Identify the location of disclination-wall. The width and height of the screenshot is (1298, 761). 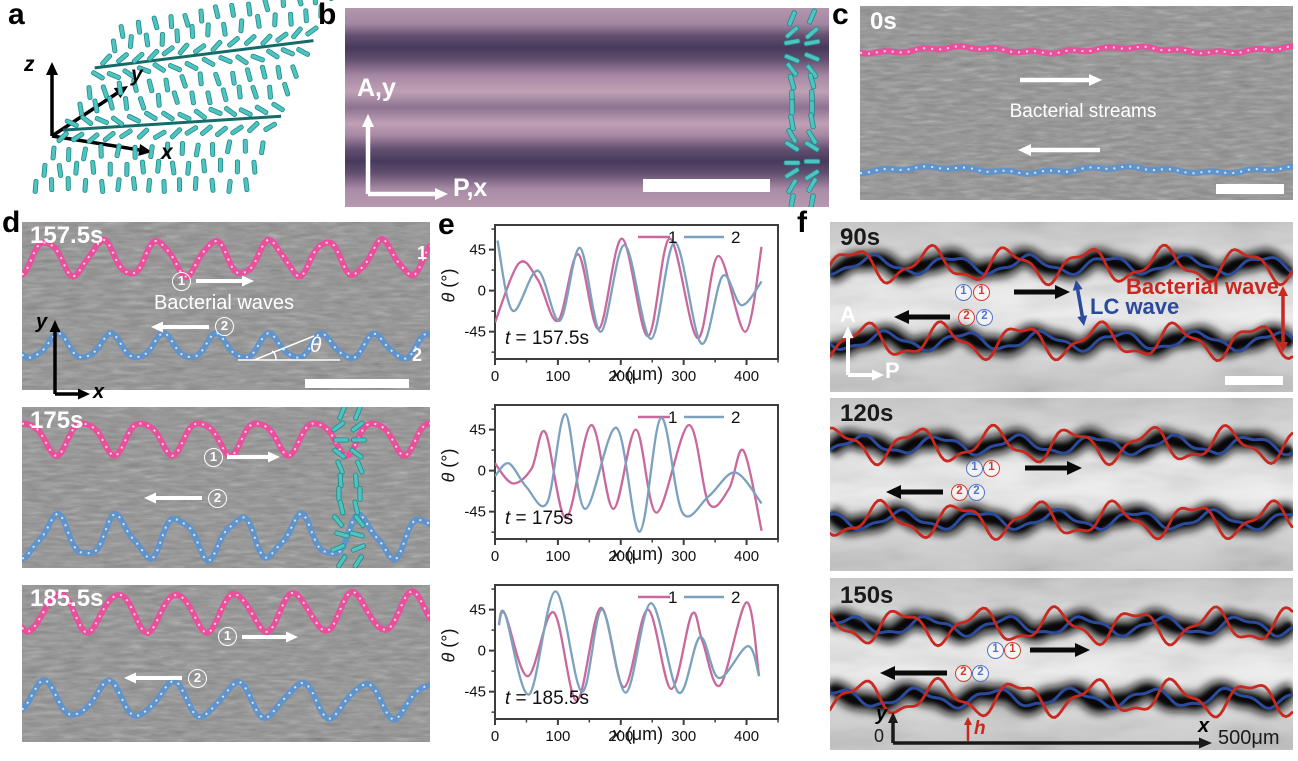
(172, 123).